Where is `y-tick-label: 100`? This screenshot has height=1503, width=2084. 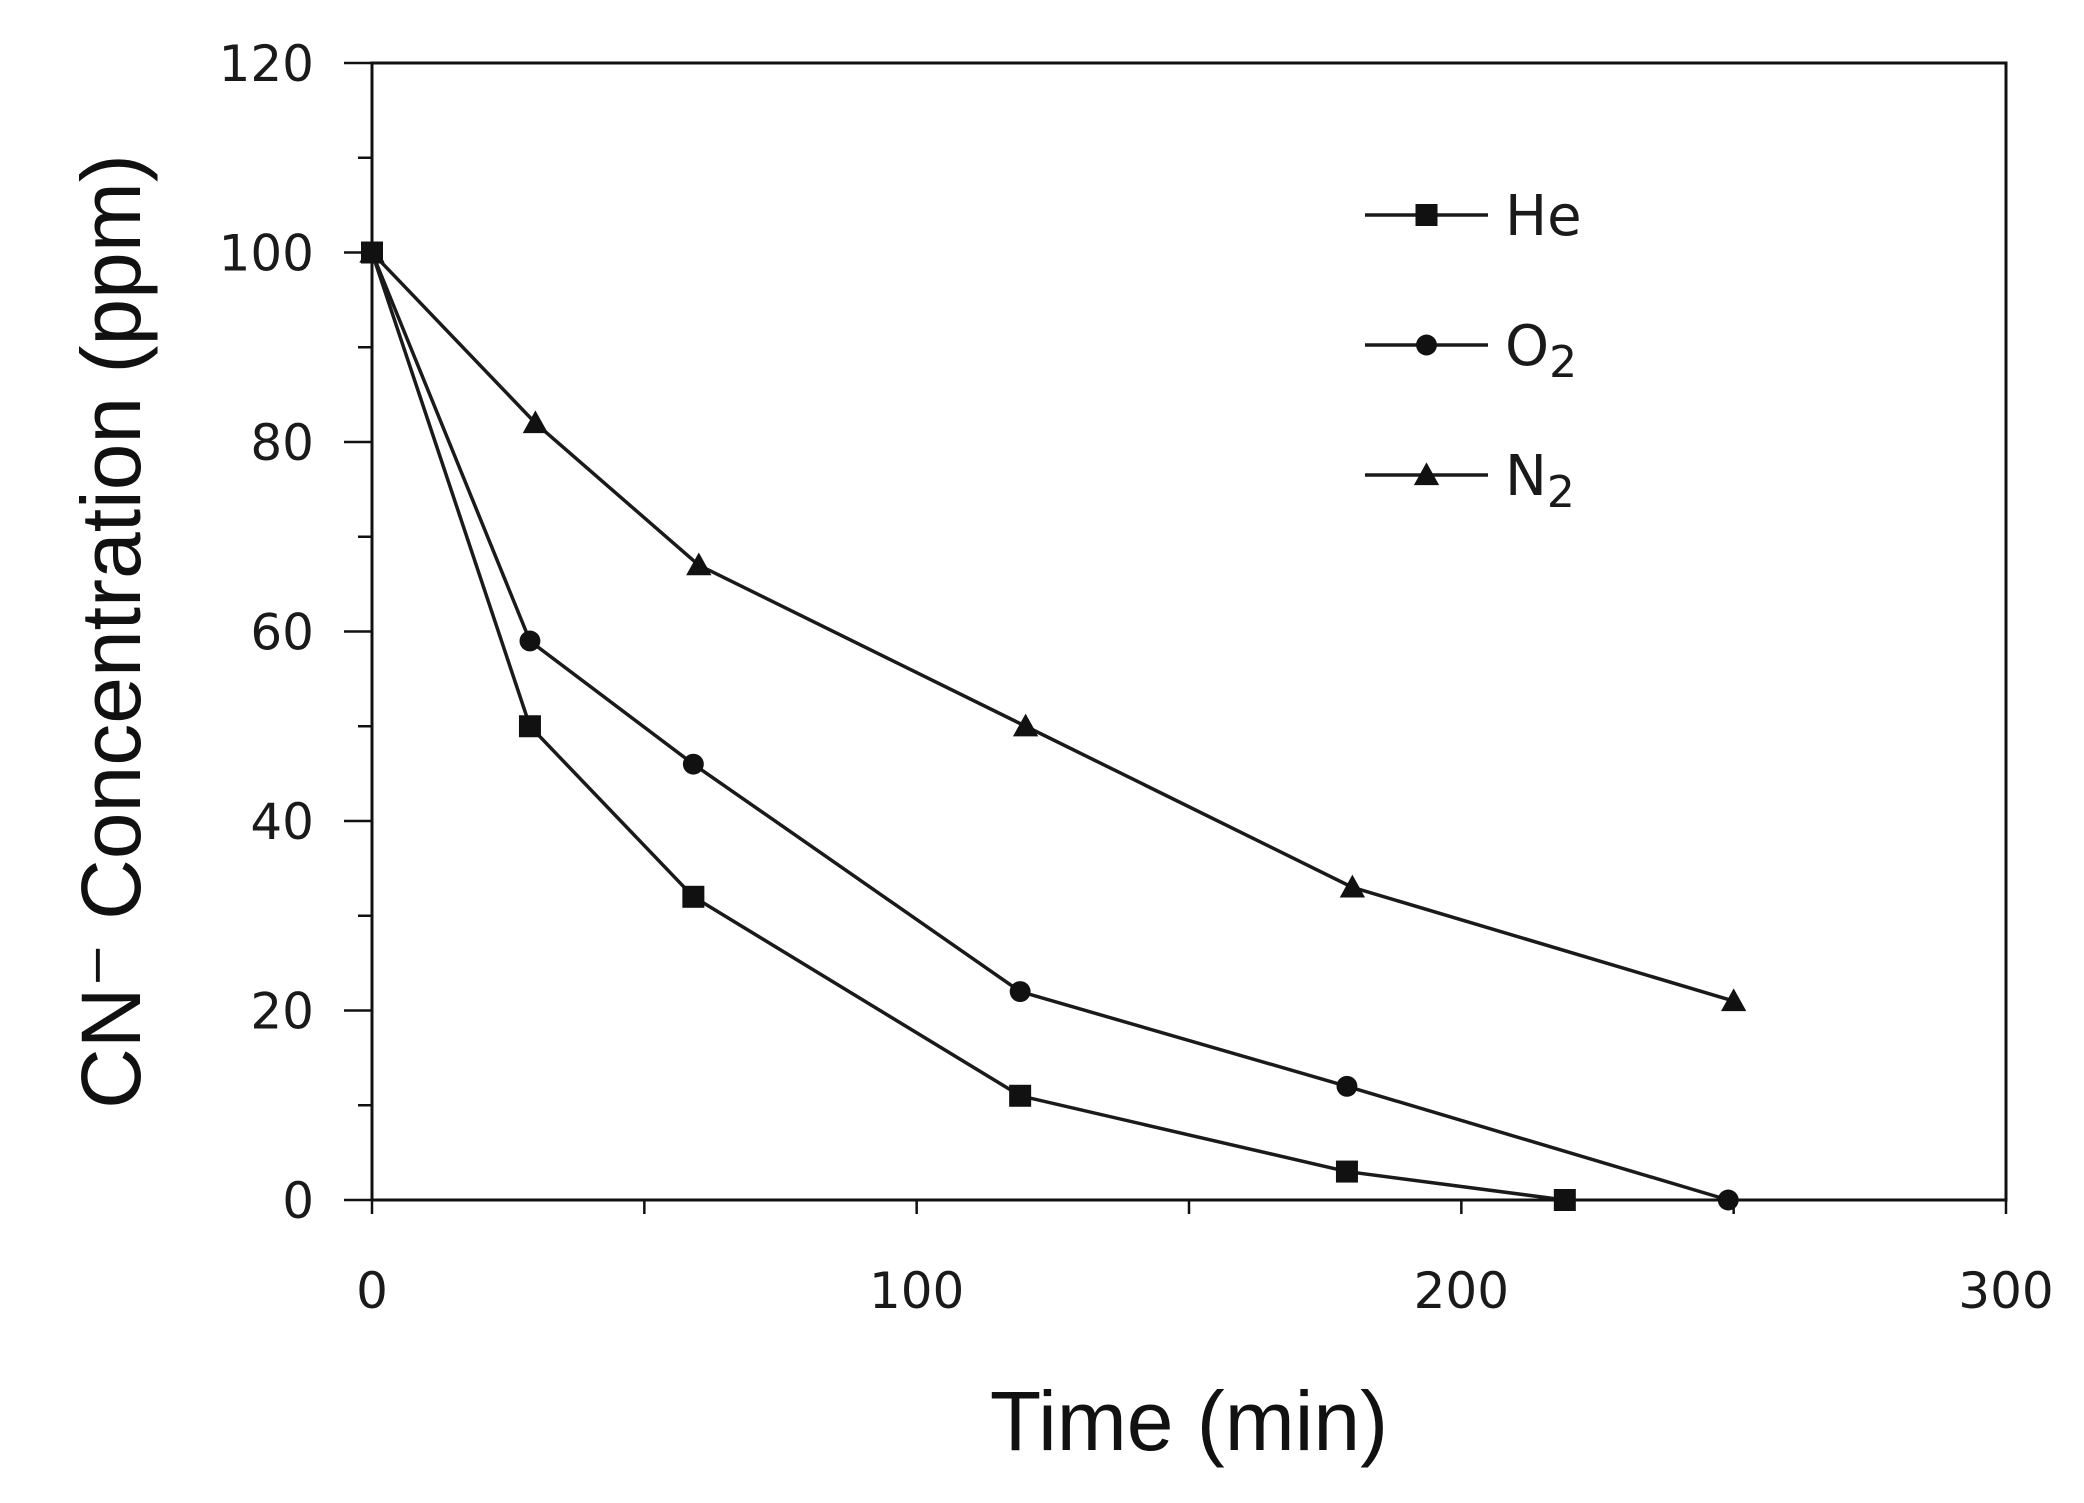
y-tick-label: 100 is located at coordinates (266, 254).